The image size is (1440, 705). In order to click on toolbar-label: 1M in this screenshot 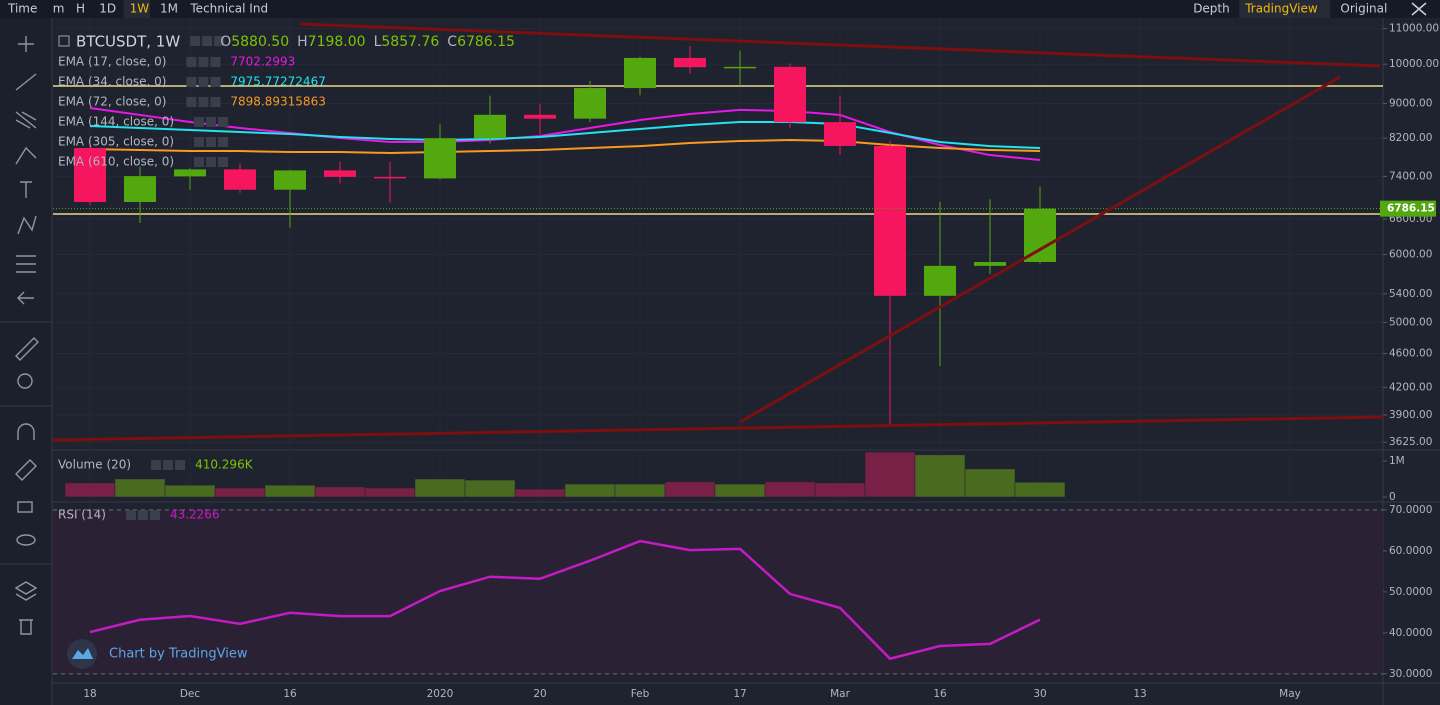, I will do `click(169, 9)`.